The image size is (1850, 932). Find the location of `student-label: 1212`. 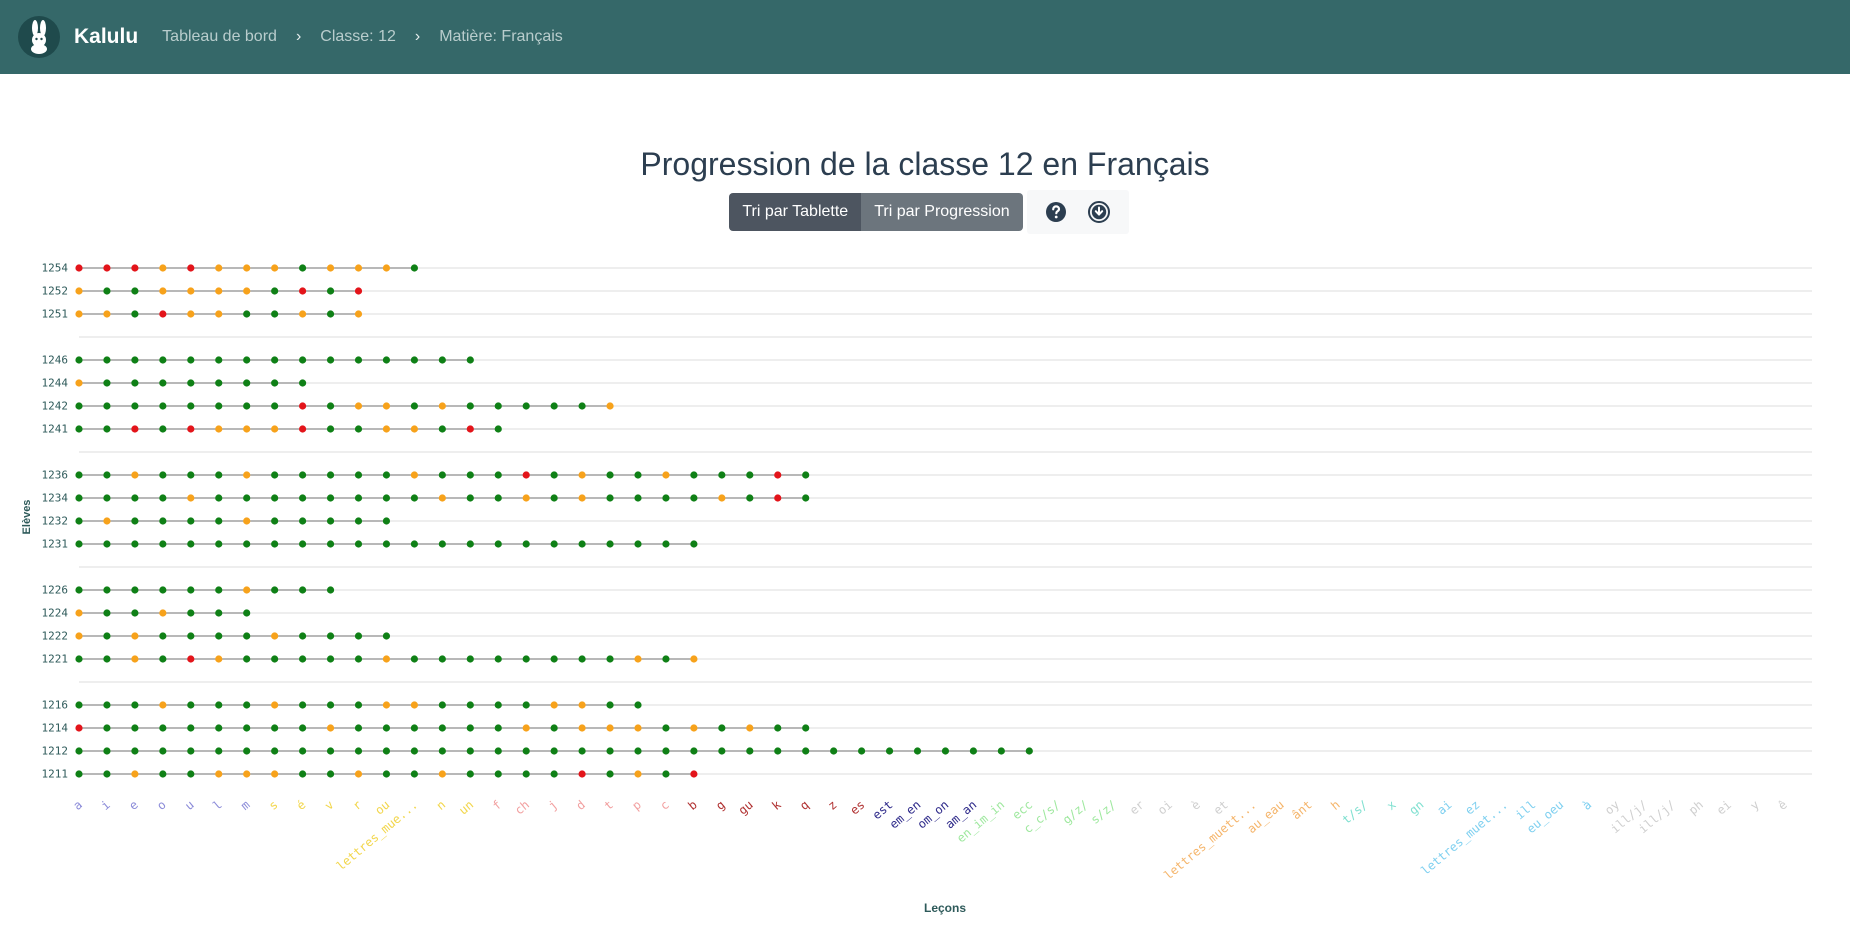

student-label: 1212 is located at coordinates (55, 751).